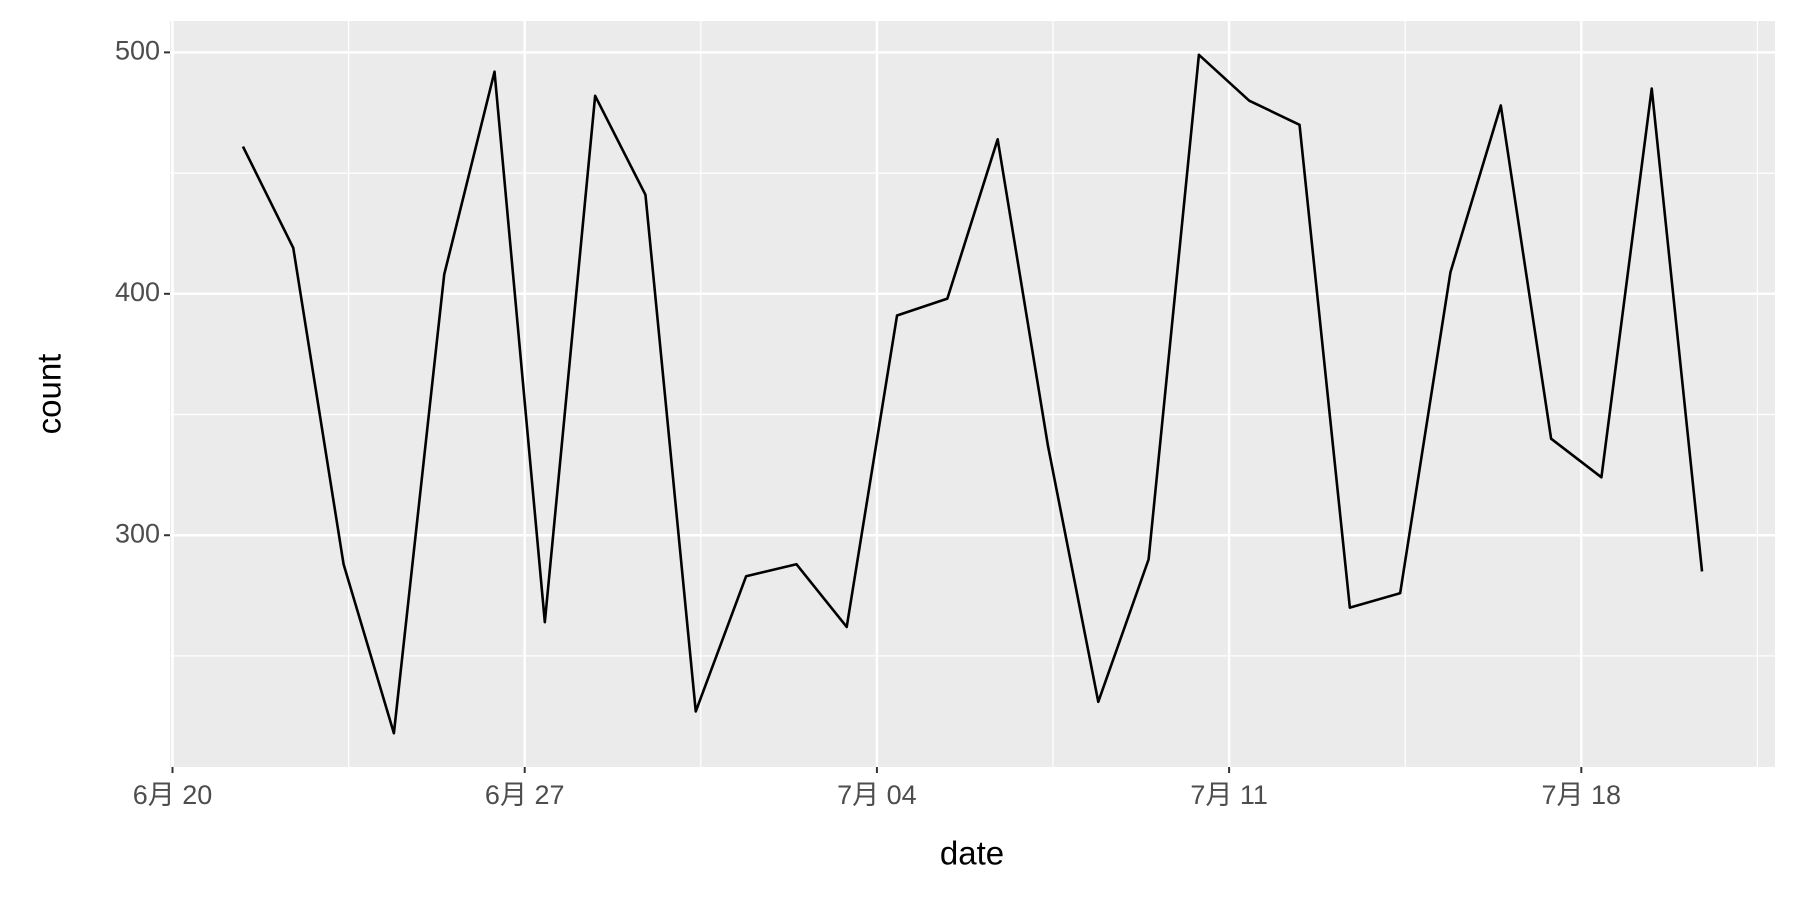 The width and height of the screenshot is (1800, 900). What do you see at coordinates (1582, 795) in the screenshot?
I see `x-tick-label: 7月 18` at bounding box center [1582, 795].